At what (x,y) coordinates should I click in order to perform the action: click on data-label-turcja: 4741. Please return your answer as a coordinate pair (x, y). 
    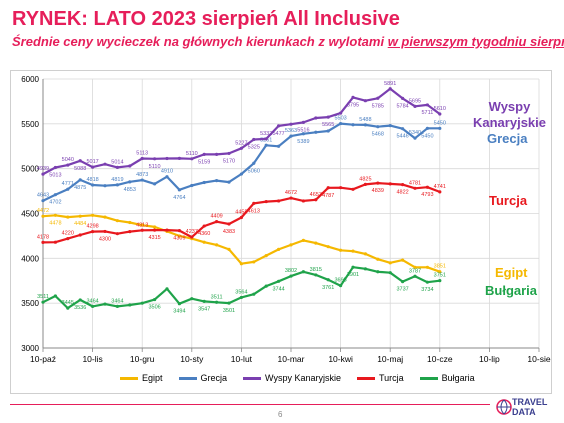
    Looking at the image, I should click on (440, 187).